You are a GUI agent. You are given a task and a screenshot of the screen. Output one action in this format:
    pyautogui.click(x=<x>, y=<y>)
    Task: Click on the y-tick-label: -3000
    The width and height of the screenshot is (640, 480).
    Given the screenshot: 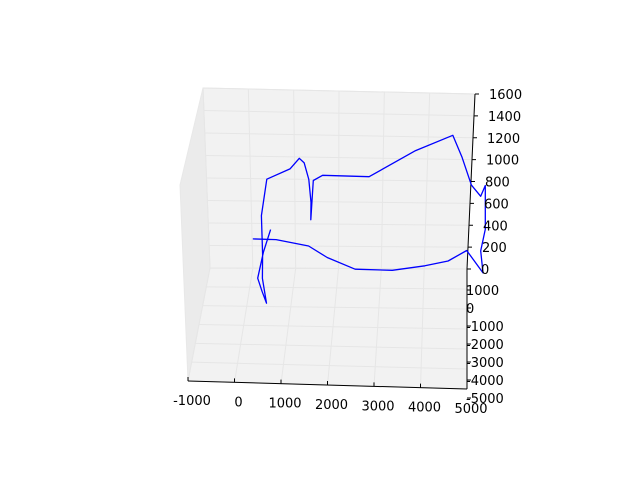 What is the action you would take?
    pyautogui.click(x=485, y=363)
    